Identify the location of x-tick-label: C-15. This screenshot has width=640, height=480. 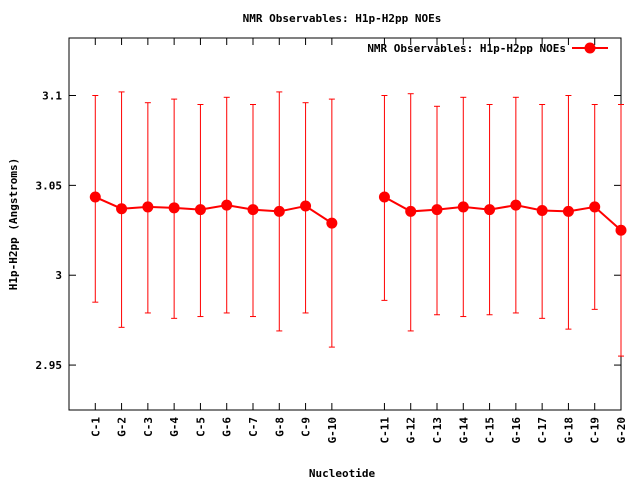
(490, 430).